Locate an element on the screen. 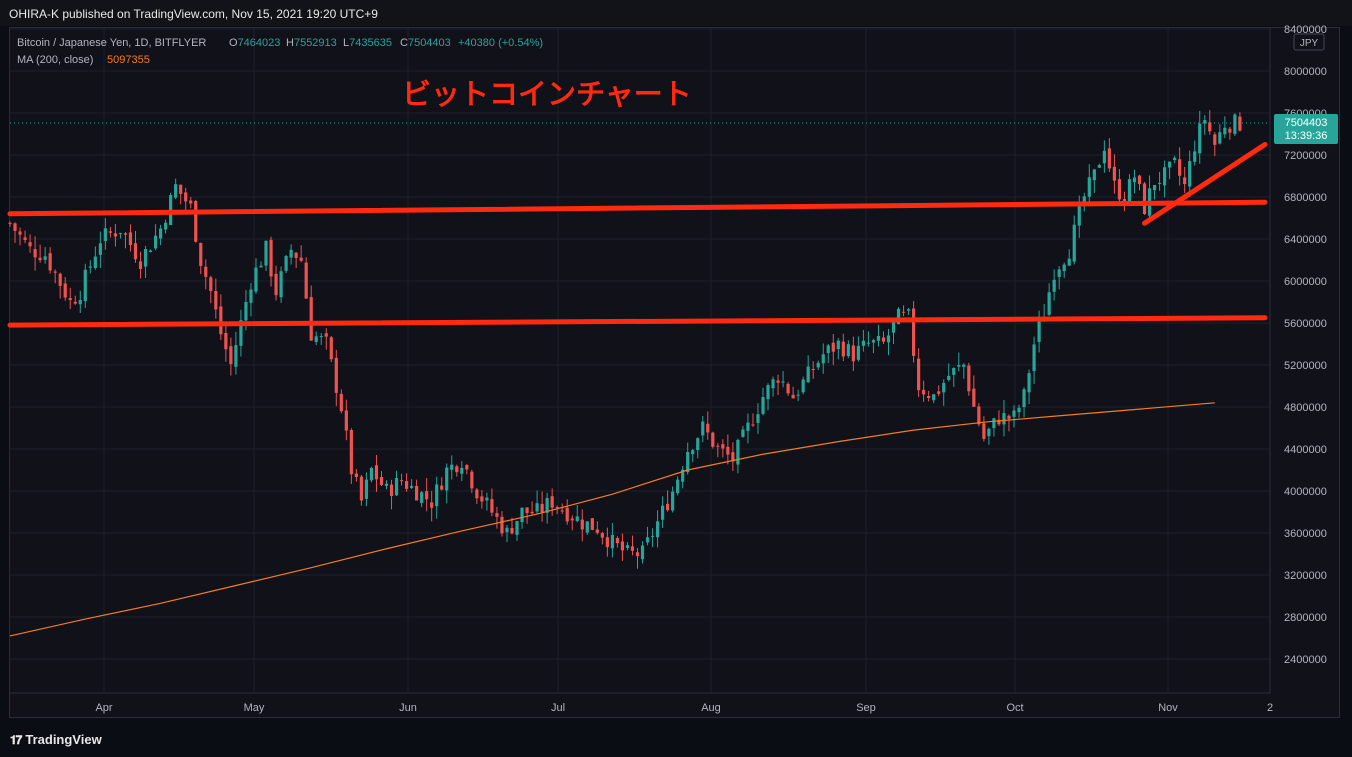  y-tick-label: 5600000 is located at coordinates (1305, 324).